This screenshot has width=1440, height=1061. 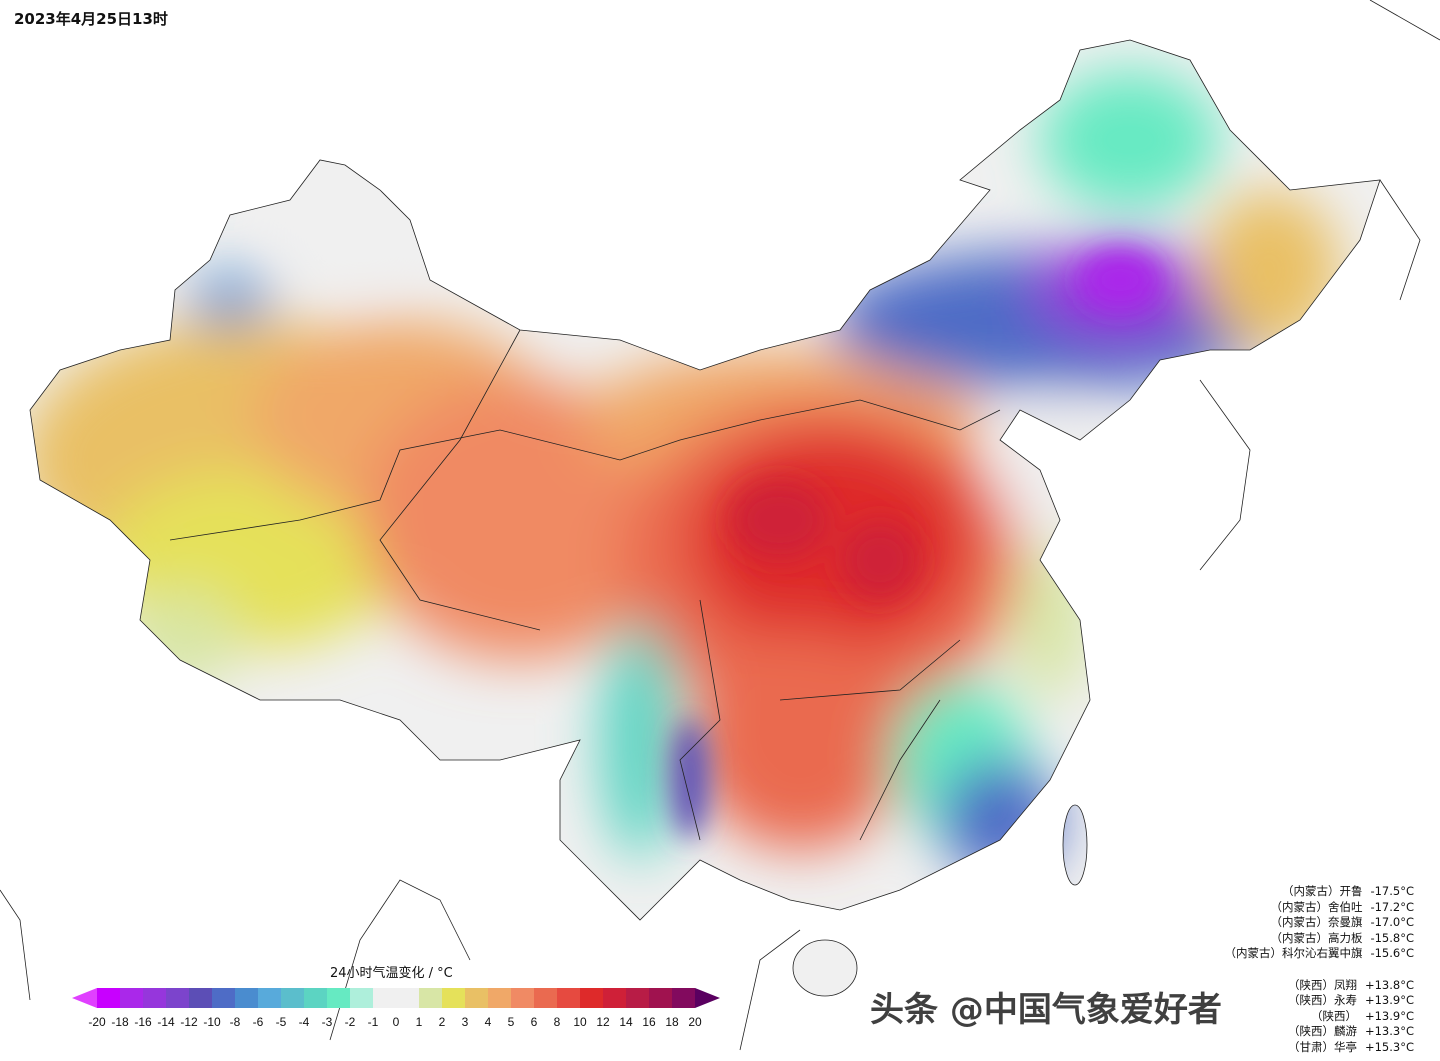 What do you see at coordinates (534, 1022) in the screenshot?
I see `colorbar-tick-label: 6` at bounding box center [534, 1022].